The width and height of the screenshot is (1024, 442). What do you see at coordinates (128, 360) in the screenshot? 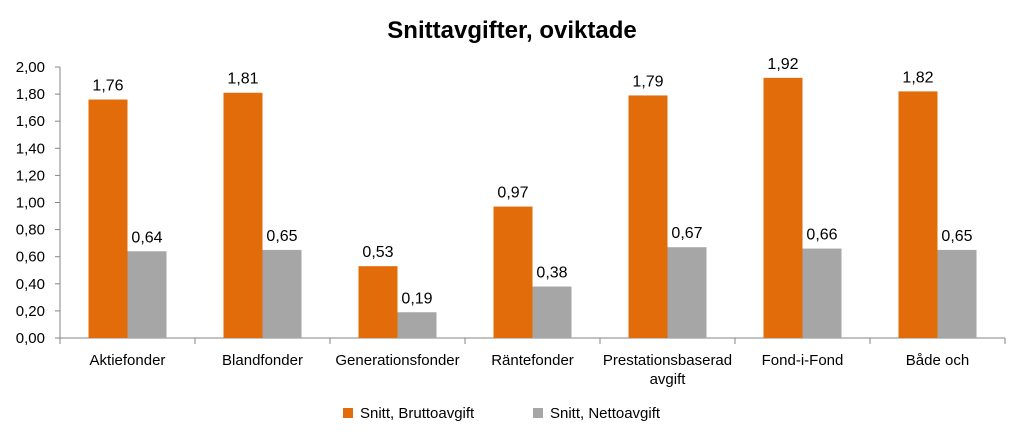
I see `x-category-label: Aktiefonder` at bounding box center [128, 360].